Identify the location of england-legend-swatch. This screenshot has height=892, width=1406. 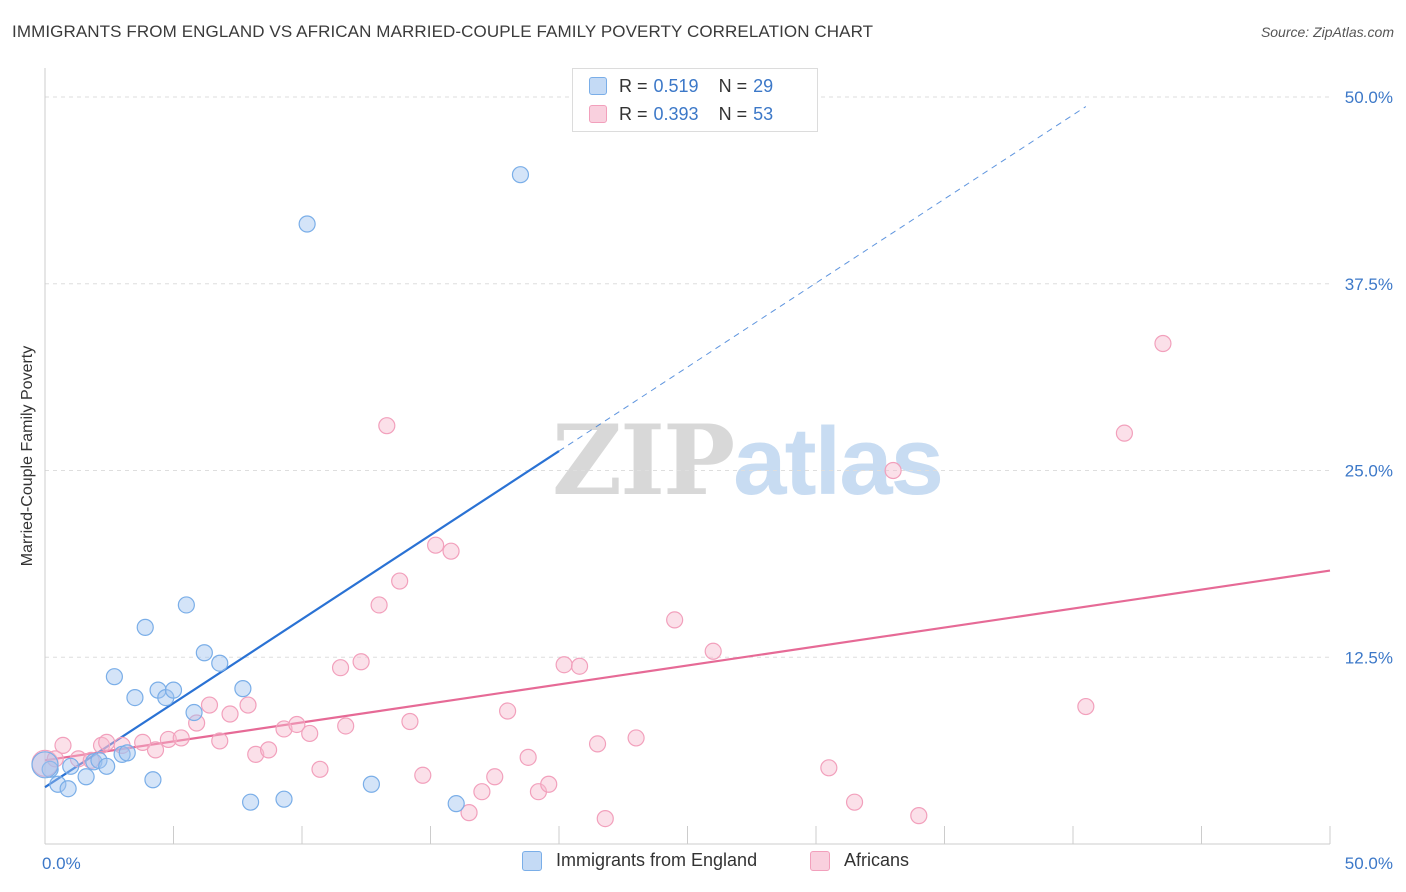
(532, 860).